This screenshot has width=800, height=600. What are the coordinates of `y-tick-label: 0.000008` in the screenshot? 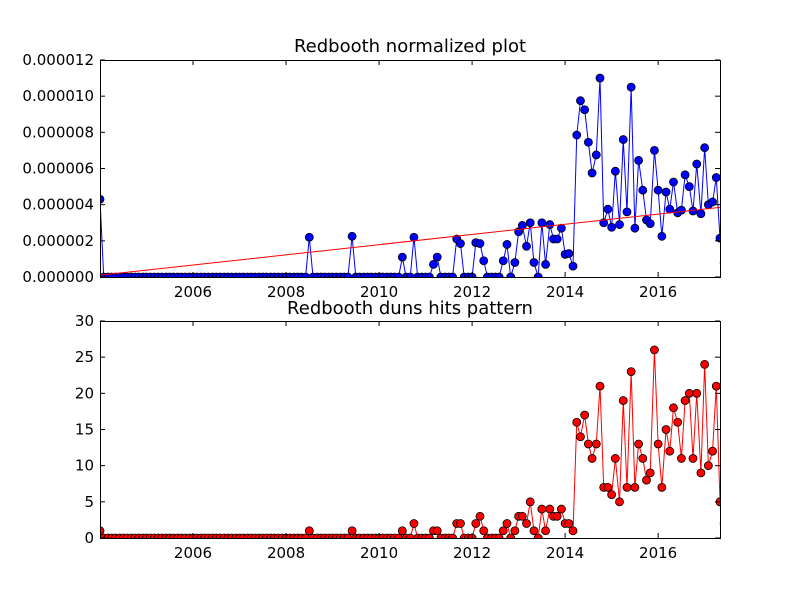 It's located at (58, 132).